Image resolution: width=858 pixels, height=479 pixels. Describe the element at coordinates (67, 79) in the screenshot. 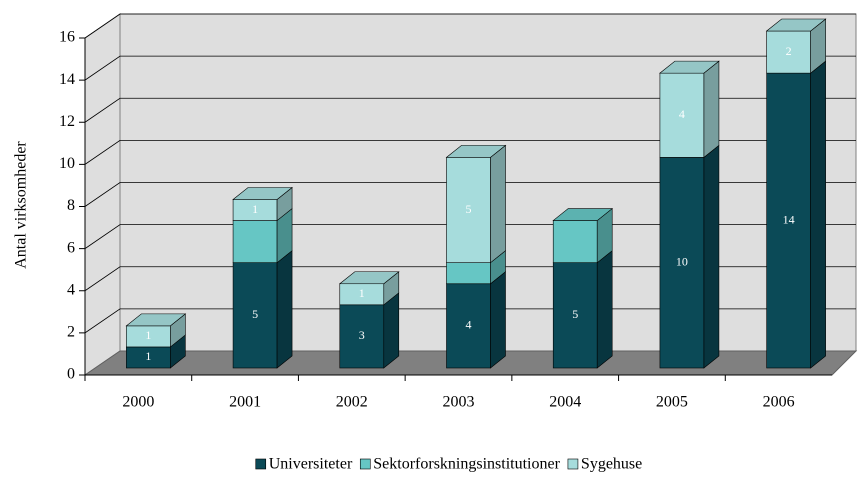

I see `y-tick-label: 14` at that location.